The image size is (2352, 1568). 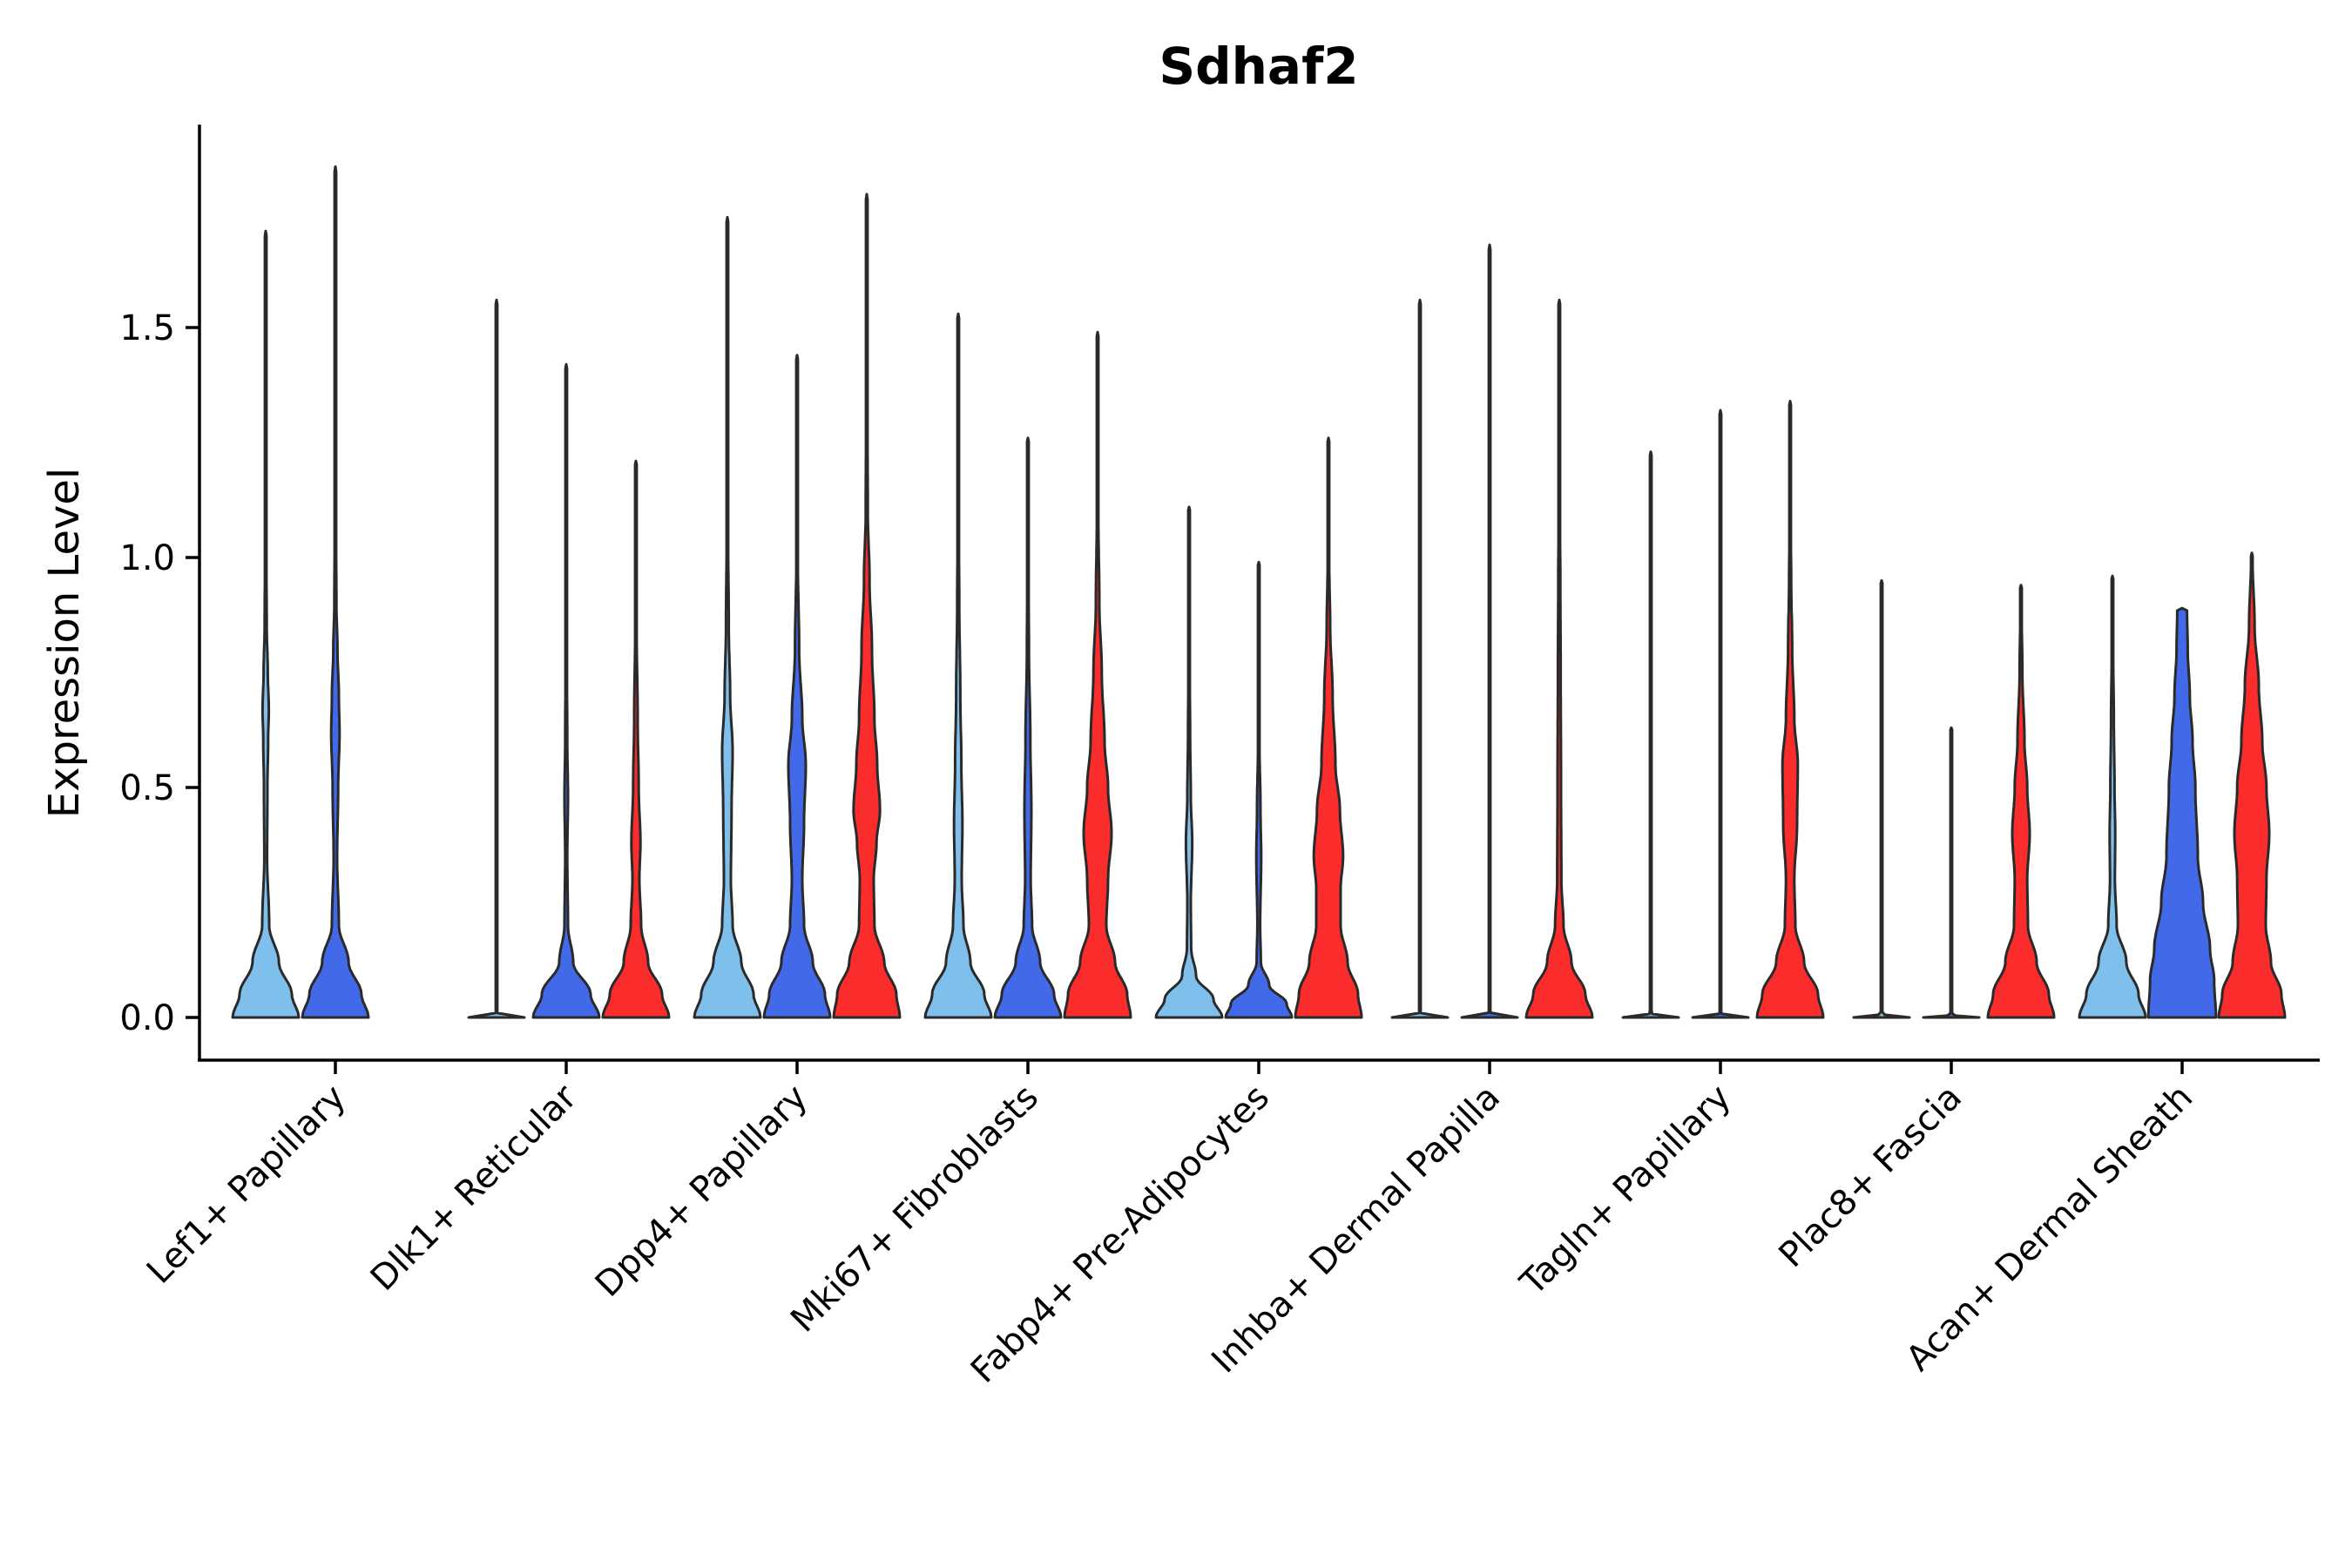 What do you see at coordinates (147, 1018) in the screenshot?
I see `y-tick-label: 0.0` at bounding box center [147, 1018].